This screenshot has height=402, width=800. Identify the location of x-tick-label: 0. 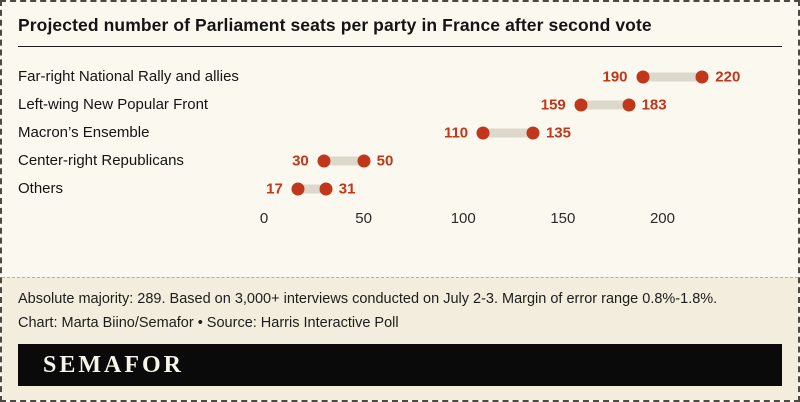
(264, 218).